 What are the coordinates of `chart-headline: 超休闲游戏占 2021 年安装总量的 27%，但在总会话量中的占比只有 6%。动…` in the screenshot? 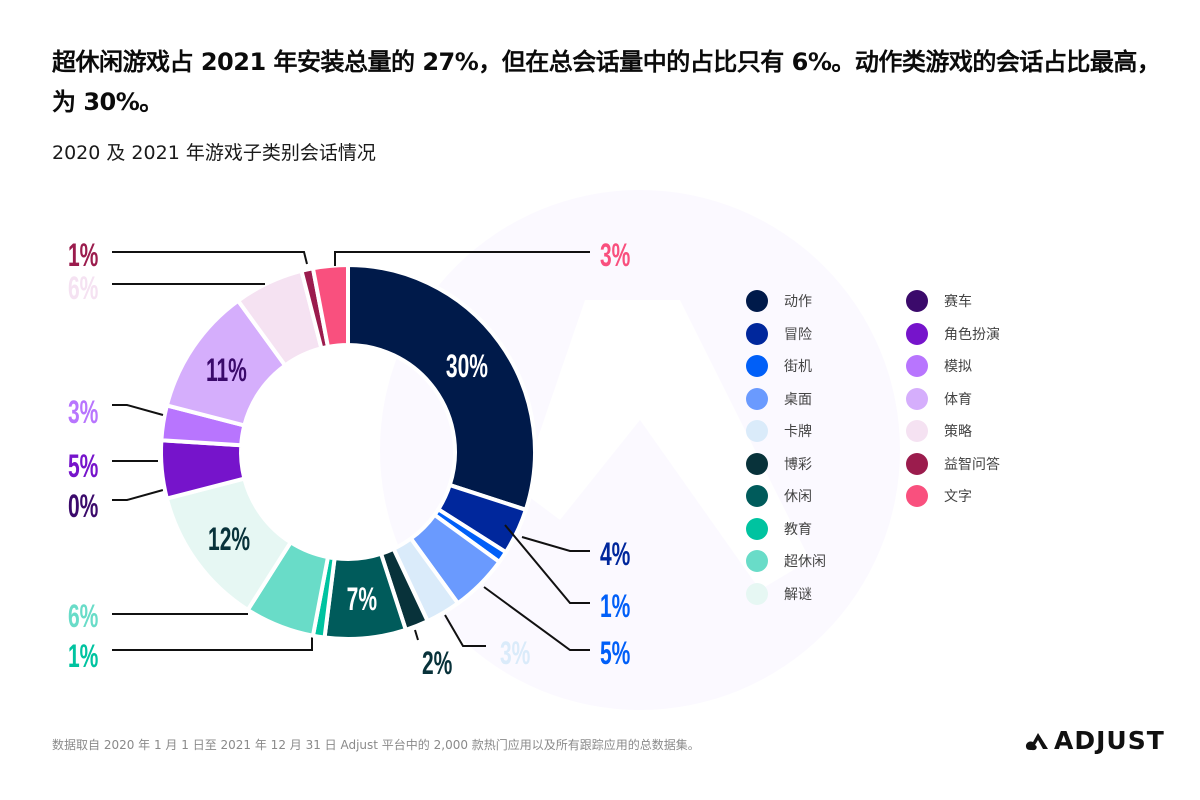 It's located at (606, 82).